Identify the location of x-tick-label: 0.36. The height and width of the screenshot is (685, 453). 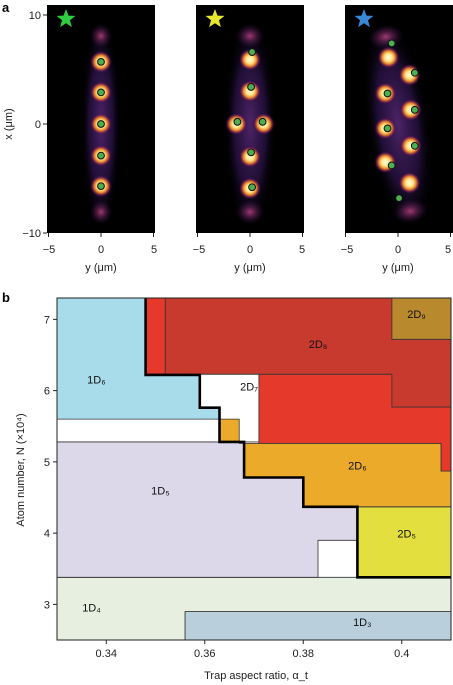
(204, 654).